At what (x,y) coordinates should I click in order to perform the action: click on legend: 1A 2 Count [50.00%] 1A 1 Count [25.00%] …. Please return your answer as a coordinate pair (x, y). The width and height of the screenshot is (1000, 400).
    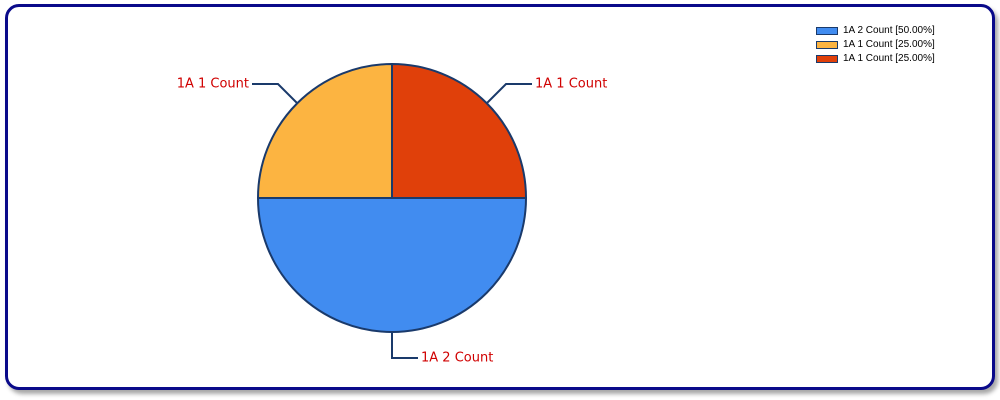
    Looking at the image, I should click on (875, 45).